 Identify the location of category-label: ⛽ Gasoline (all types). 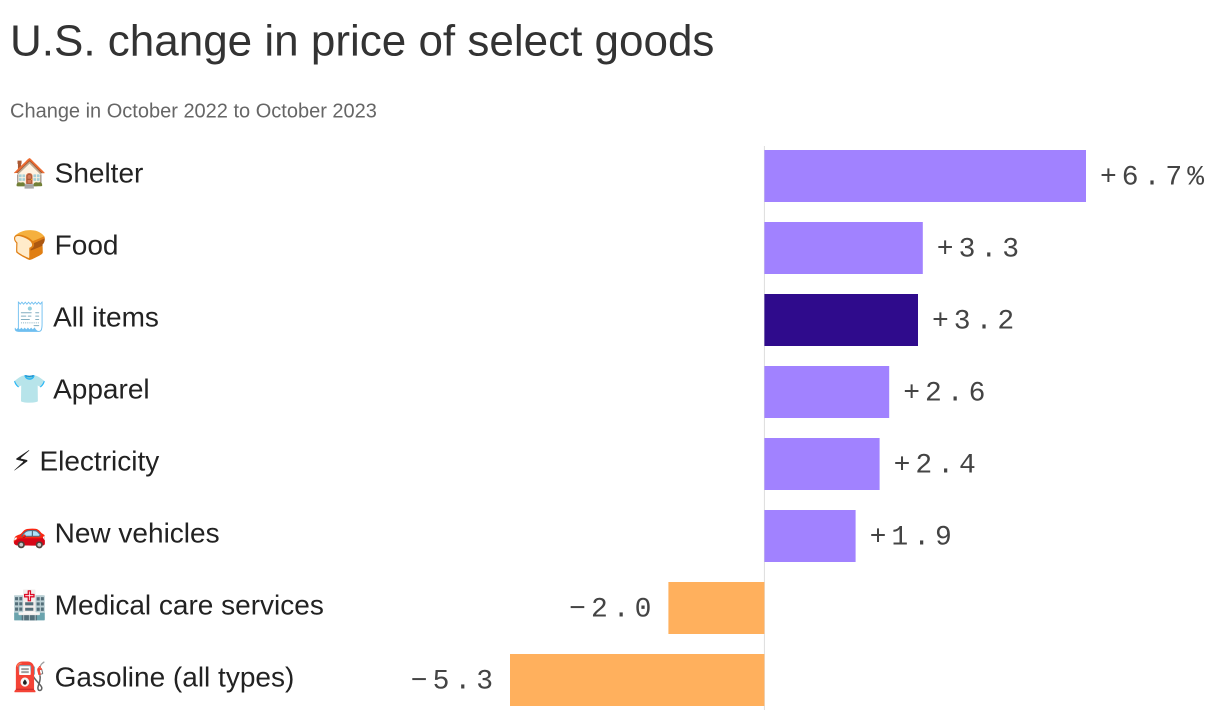
(153, 676).